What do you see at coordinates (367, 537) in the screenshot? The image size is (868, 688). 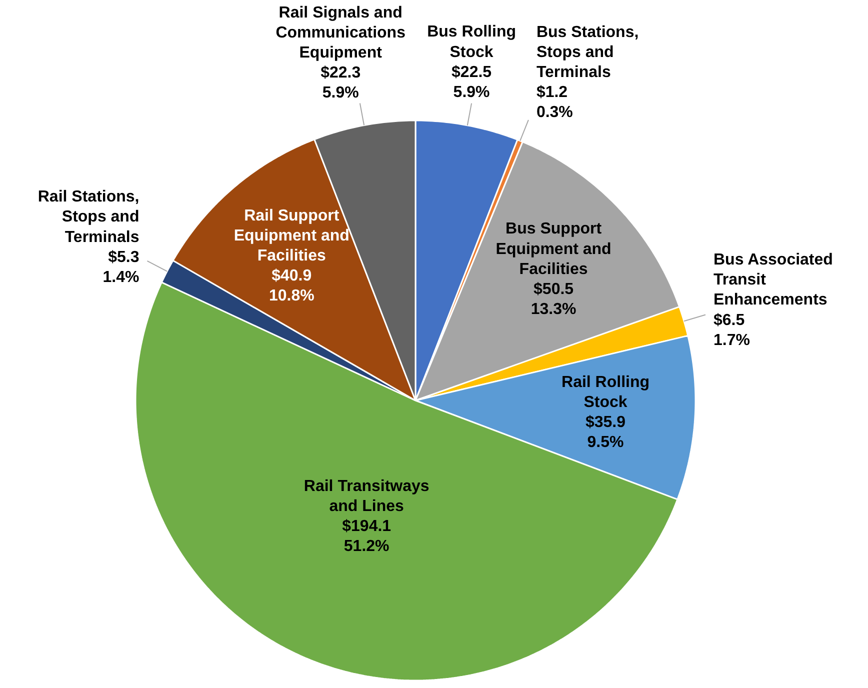 I see `data-label: $194.1 51.2%` at bounding box center [367, 537].